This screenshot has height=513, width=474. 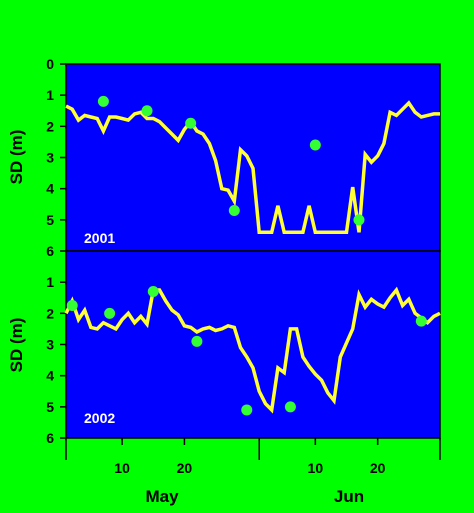 What do you see at coordinates (349, 496) in the screenshot?
I see `x-month-label-jun: Jun` at bounding box center [349, 496].